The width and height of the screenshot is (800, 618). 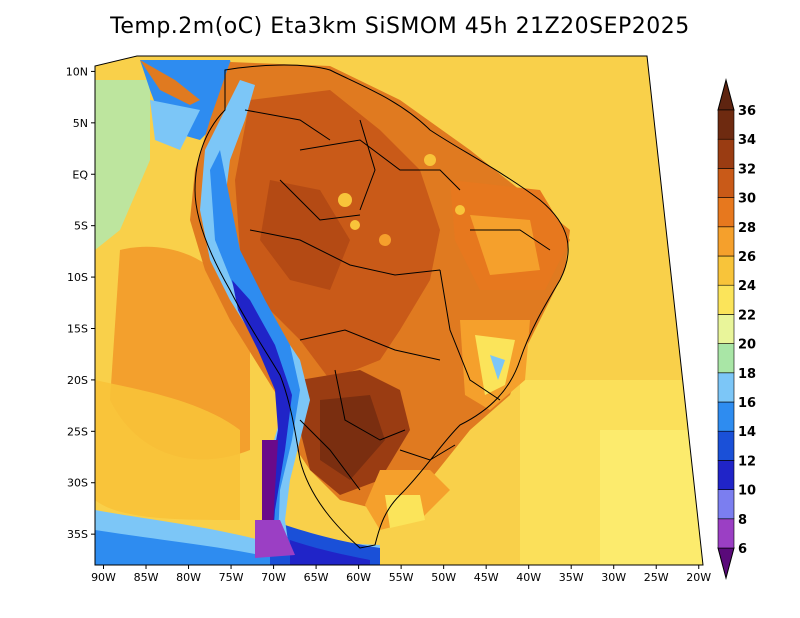 What do you see at coordinates (77, 431) in the screenshot?
I see `lat-tick-label: 25S` at bounding box center [77, 431].